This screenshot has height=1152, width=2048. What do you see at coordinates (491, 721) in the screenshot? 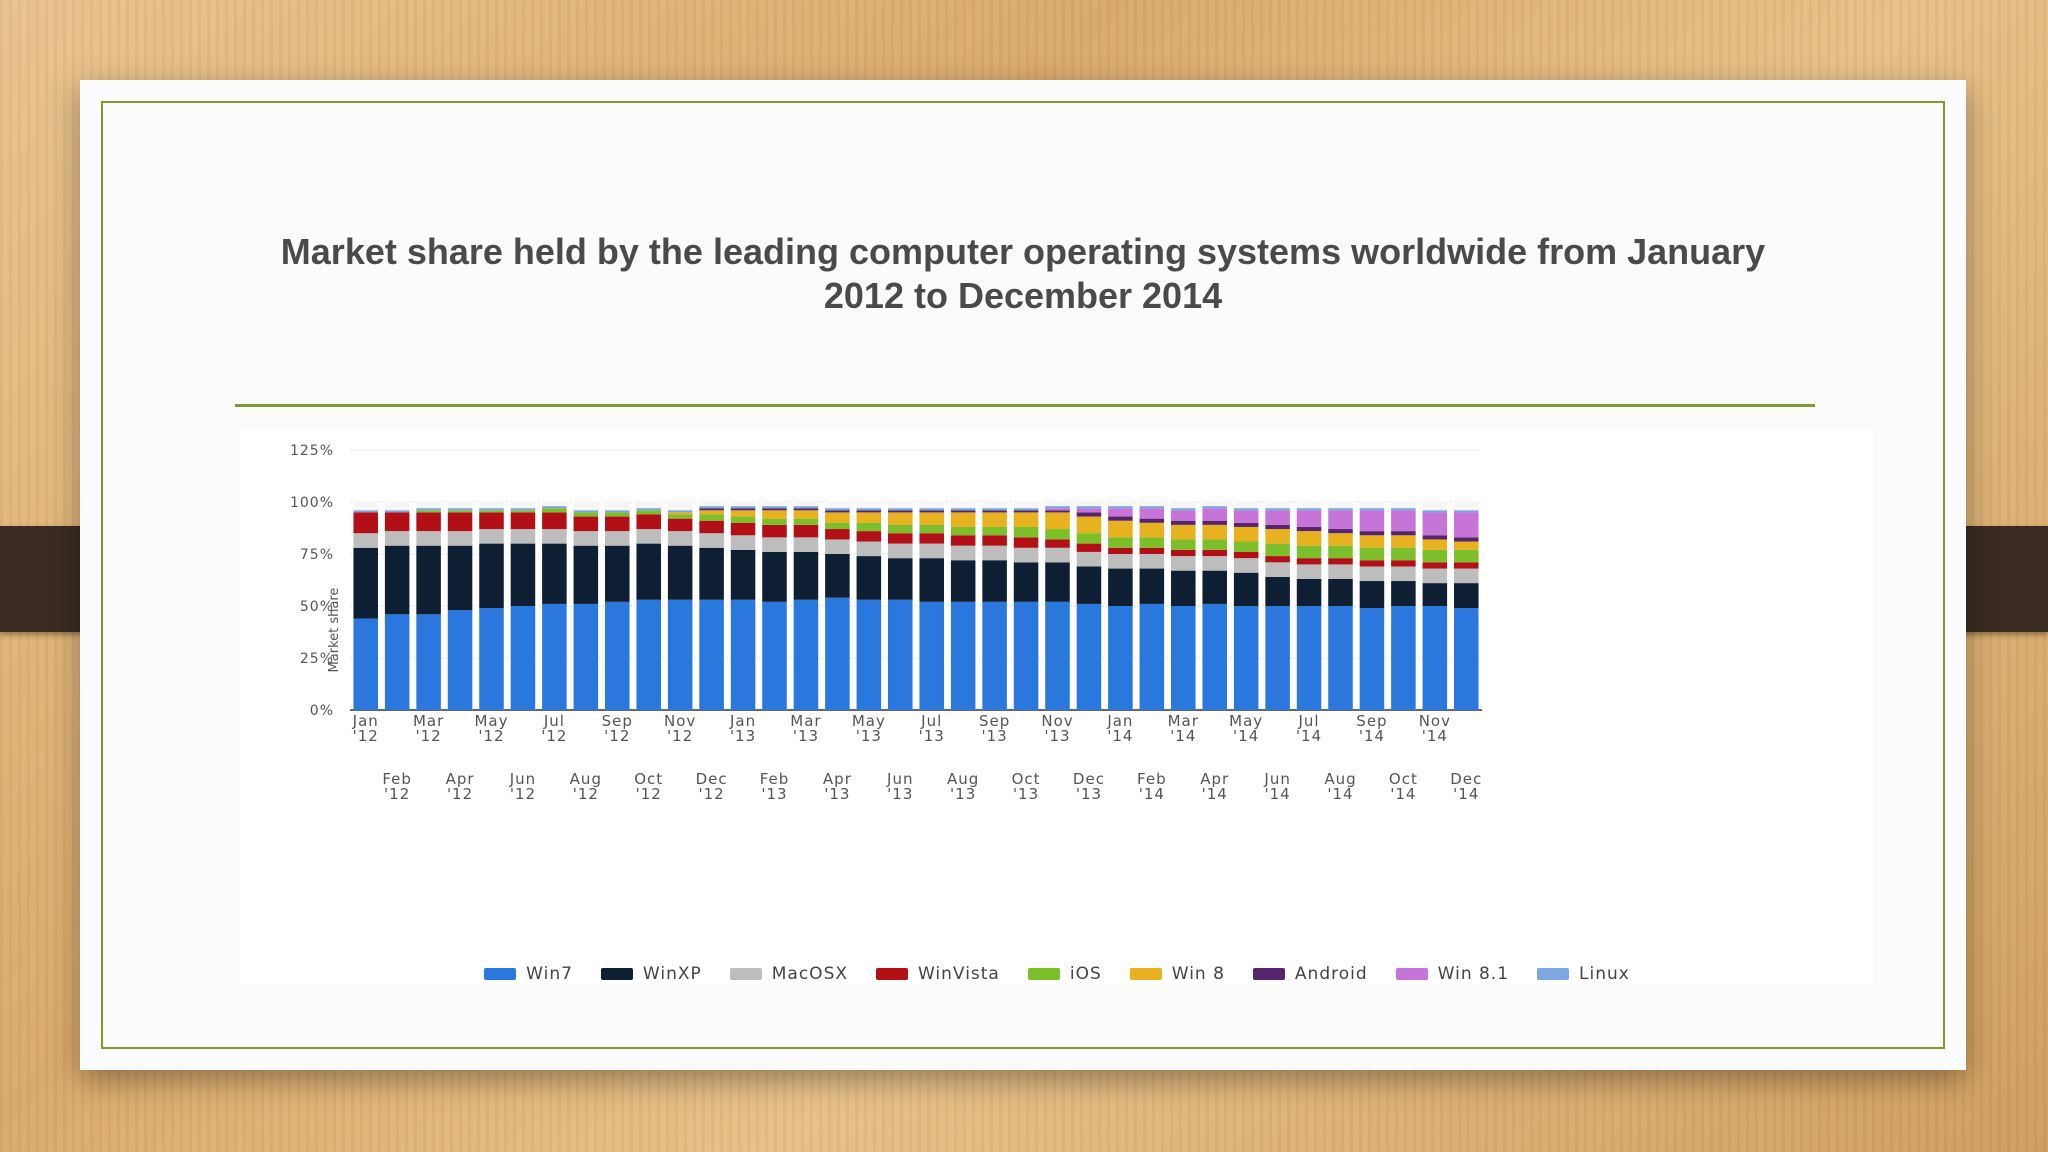
I see `x-tick-label: May` at bounding box center [491, 721].